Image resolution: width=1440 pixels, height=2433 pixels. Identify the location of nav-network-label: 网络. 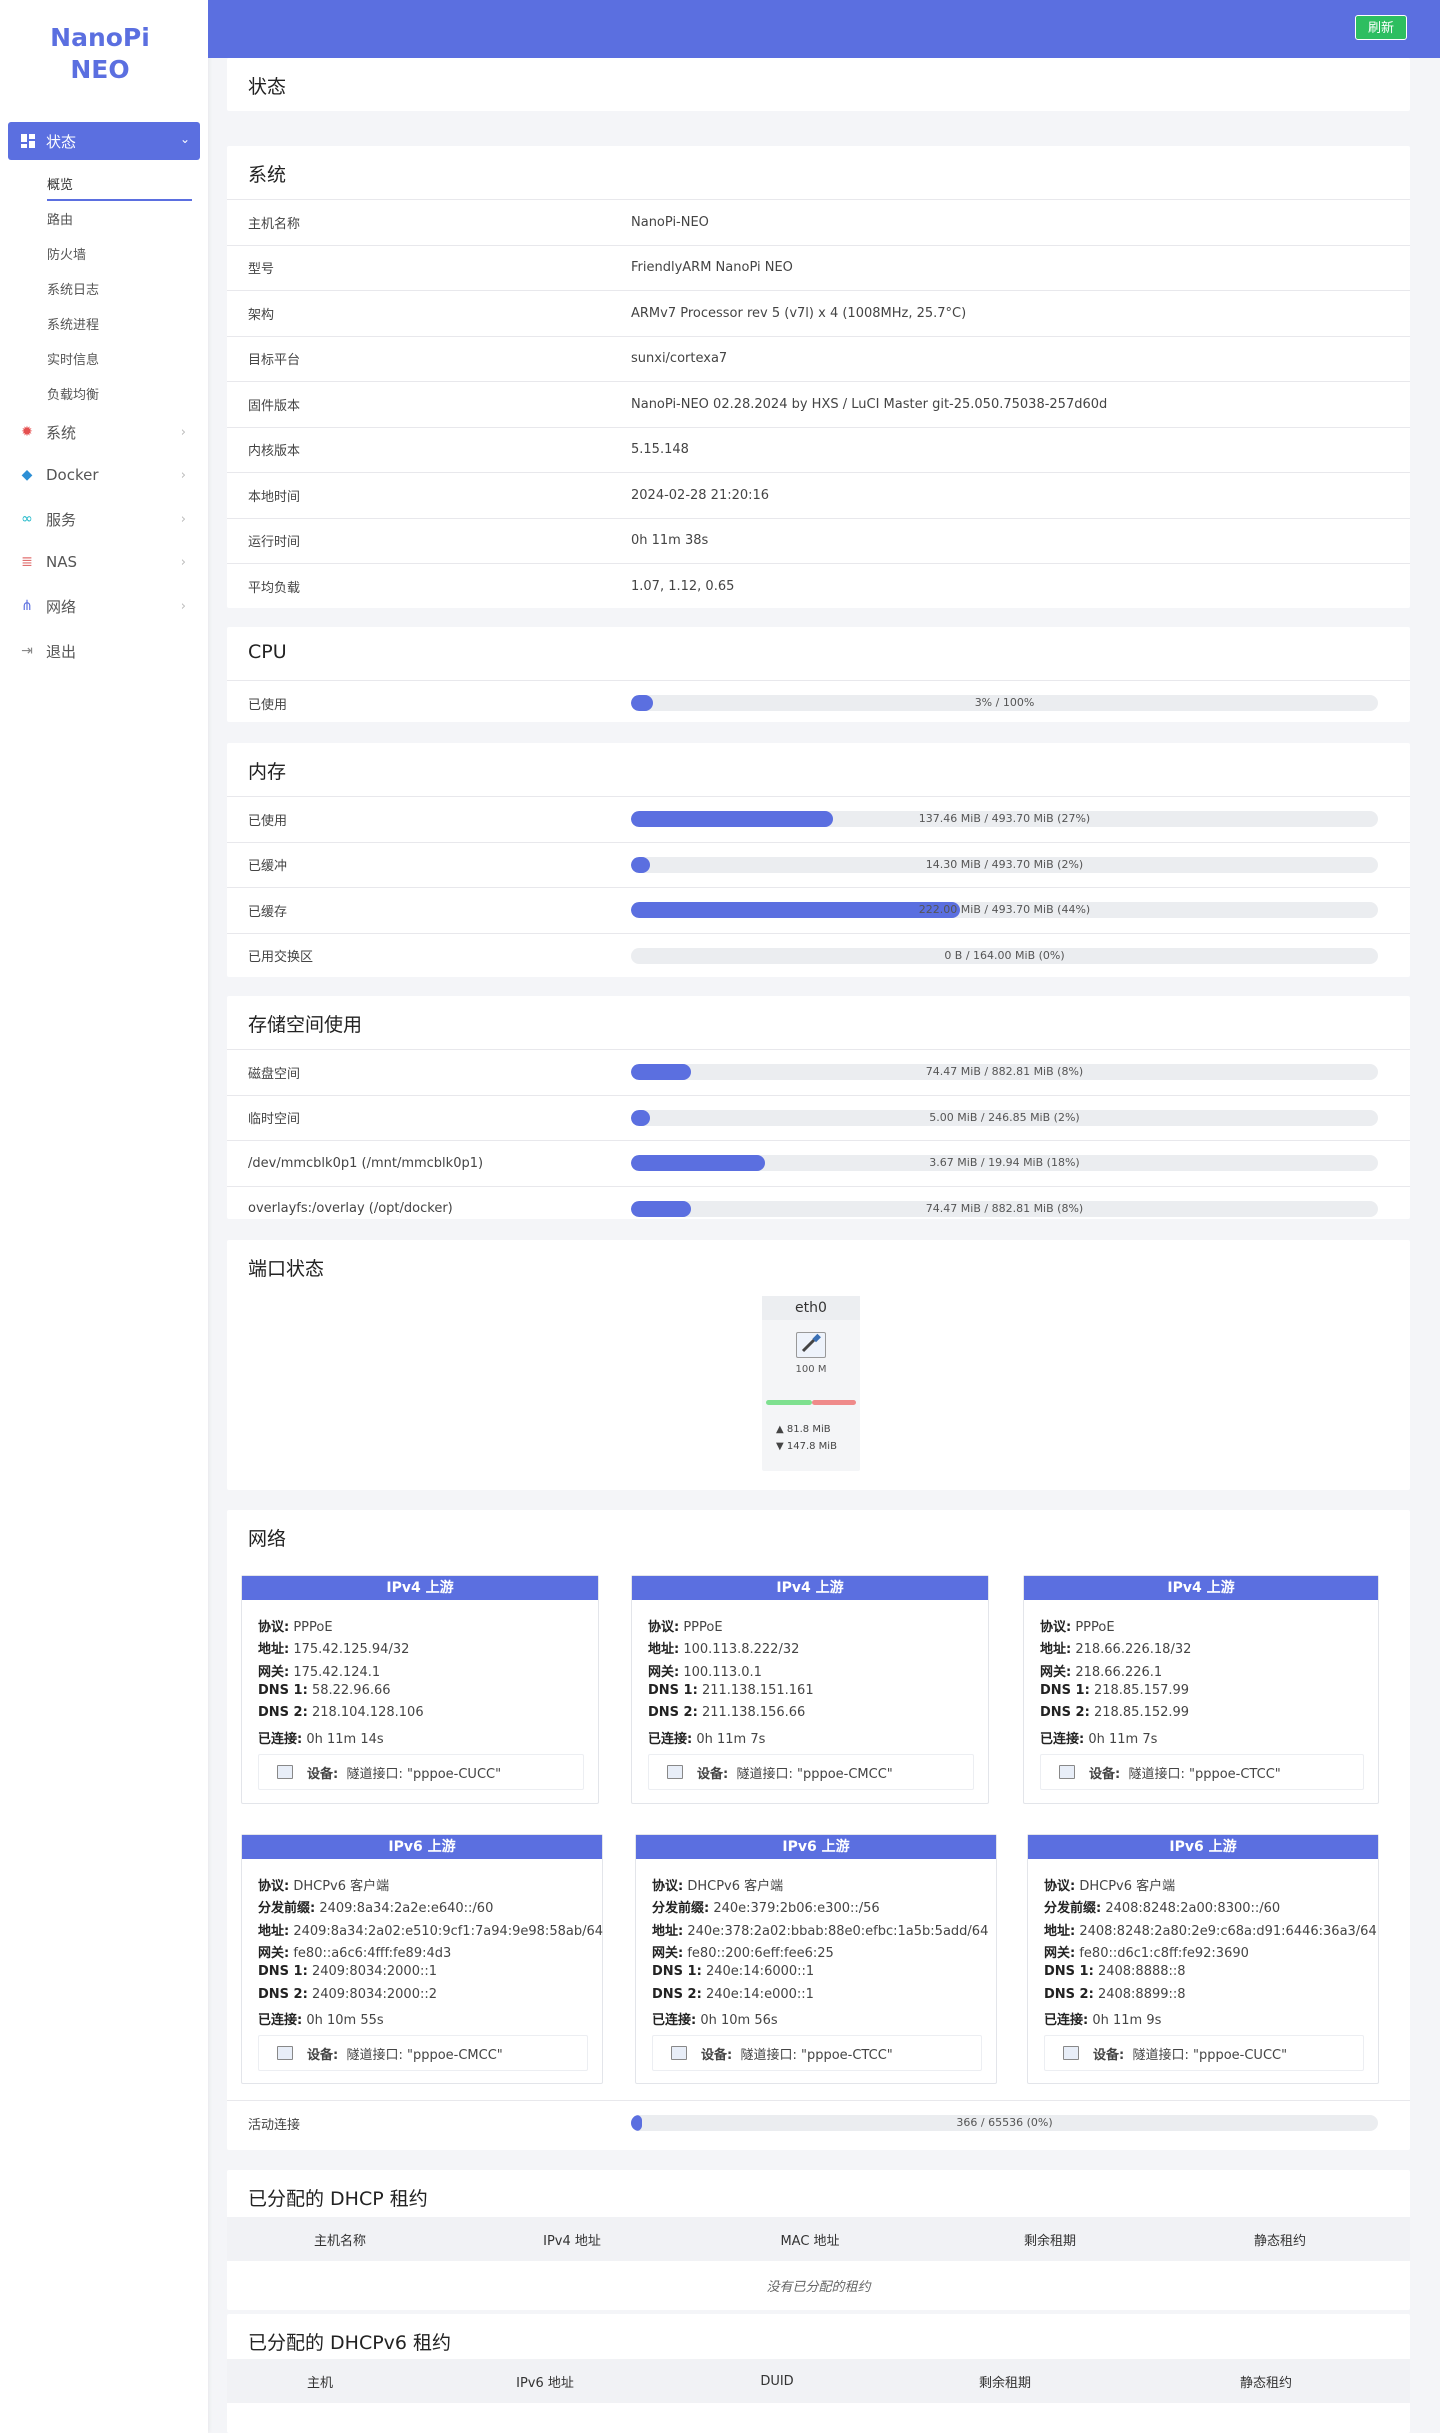
(61, 606).